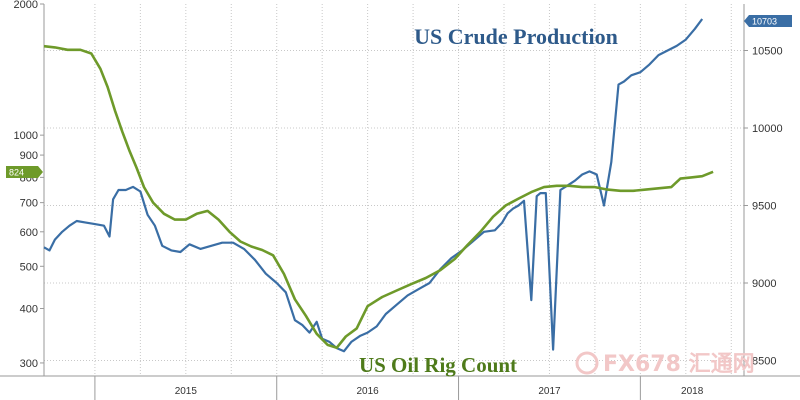  I want to click on left-tick-label: 1000, so click(26, 136).